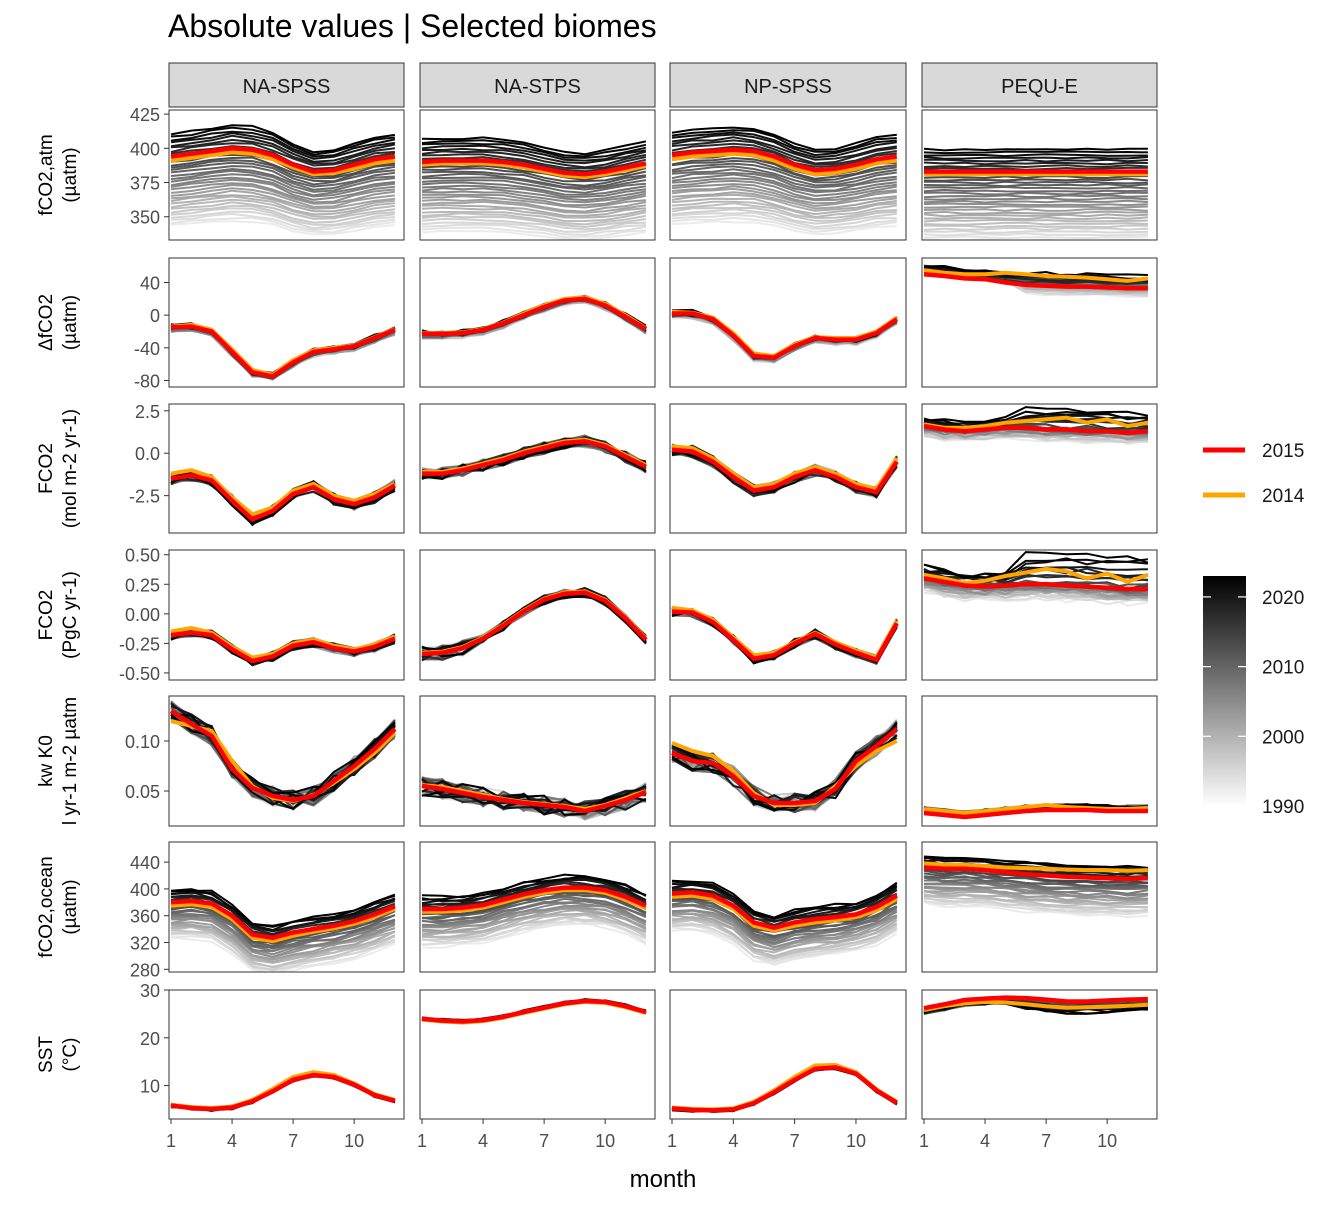  I want to click on y-tick-label: -40, so click(147, 349).